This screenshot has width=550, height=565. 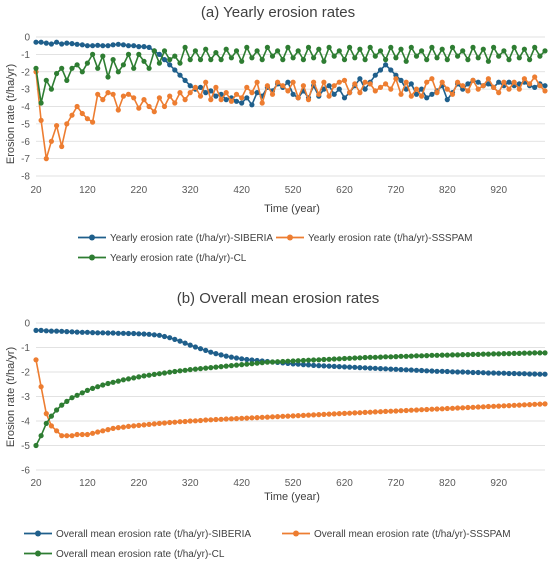 What do you see at coordinates (25, 142) in the screenshot?
I see `y-tick-label: -6` at bounding box center [25, 142].